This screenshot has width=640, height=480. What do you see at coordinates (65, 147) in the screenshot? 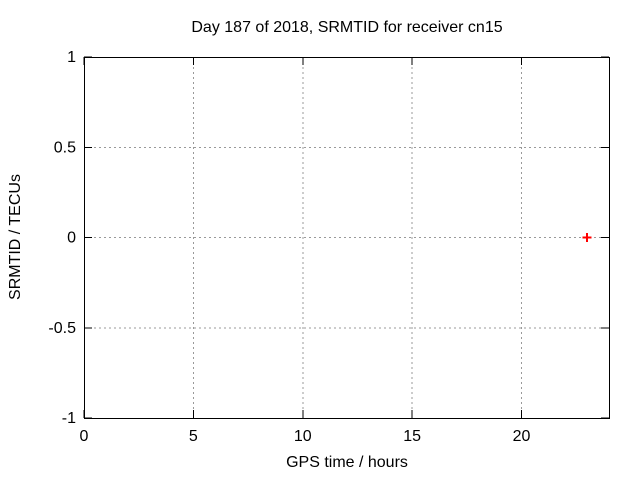
I see `y-tick-label: 0.5` at bounding box center [65, 147].